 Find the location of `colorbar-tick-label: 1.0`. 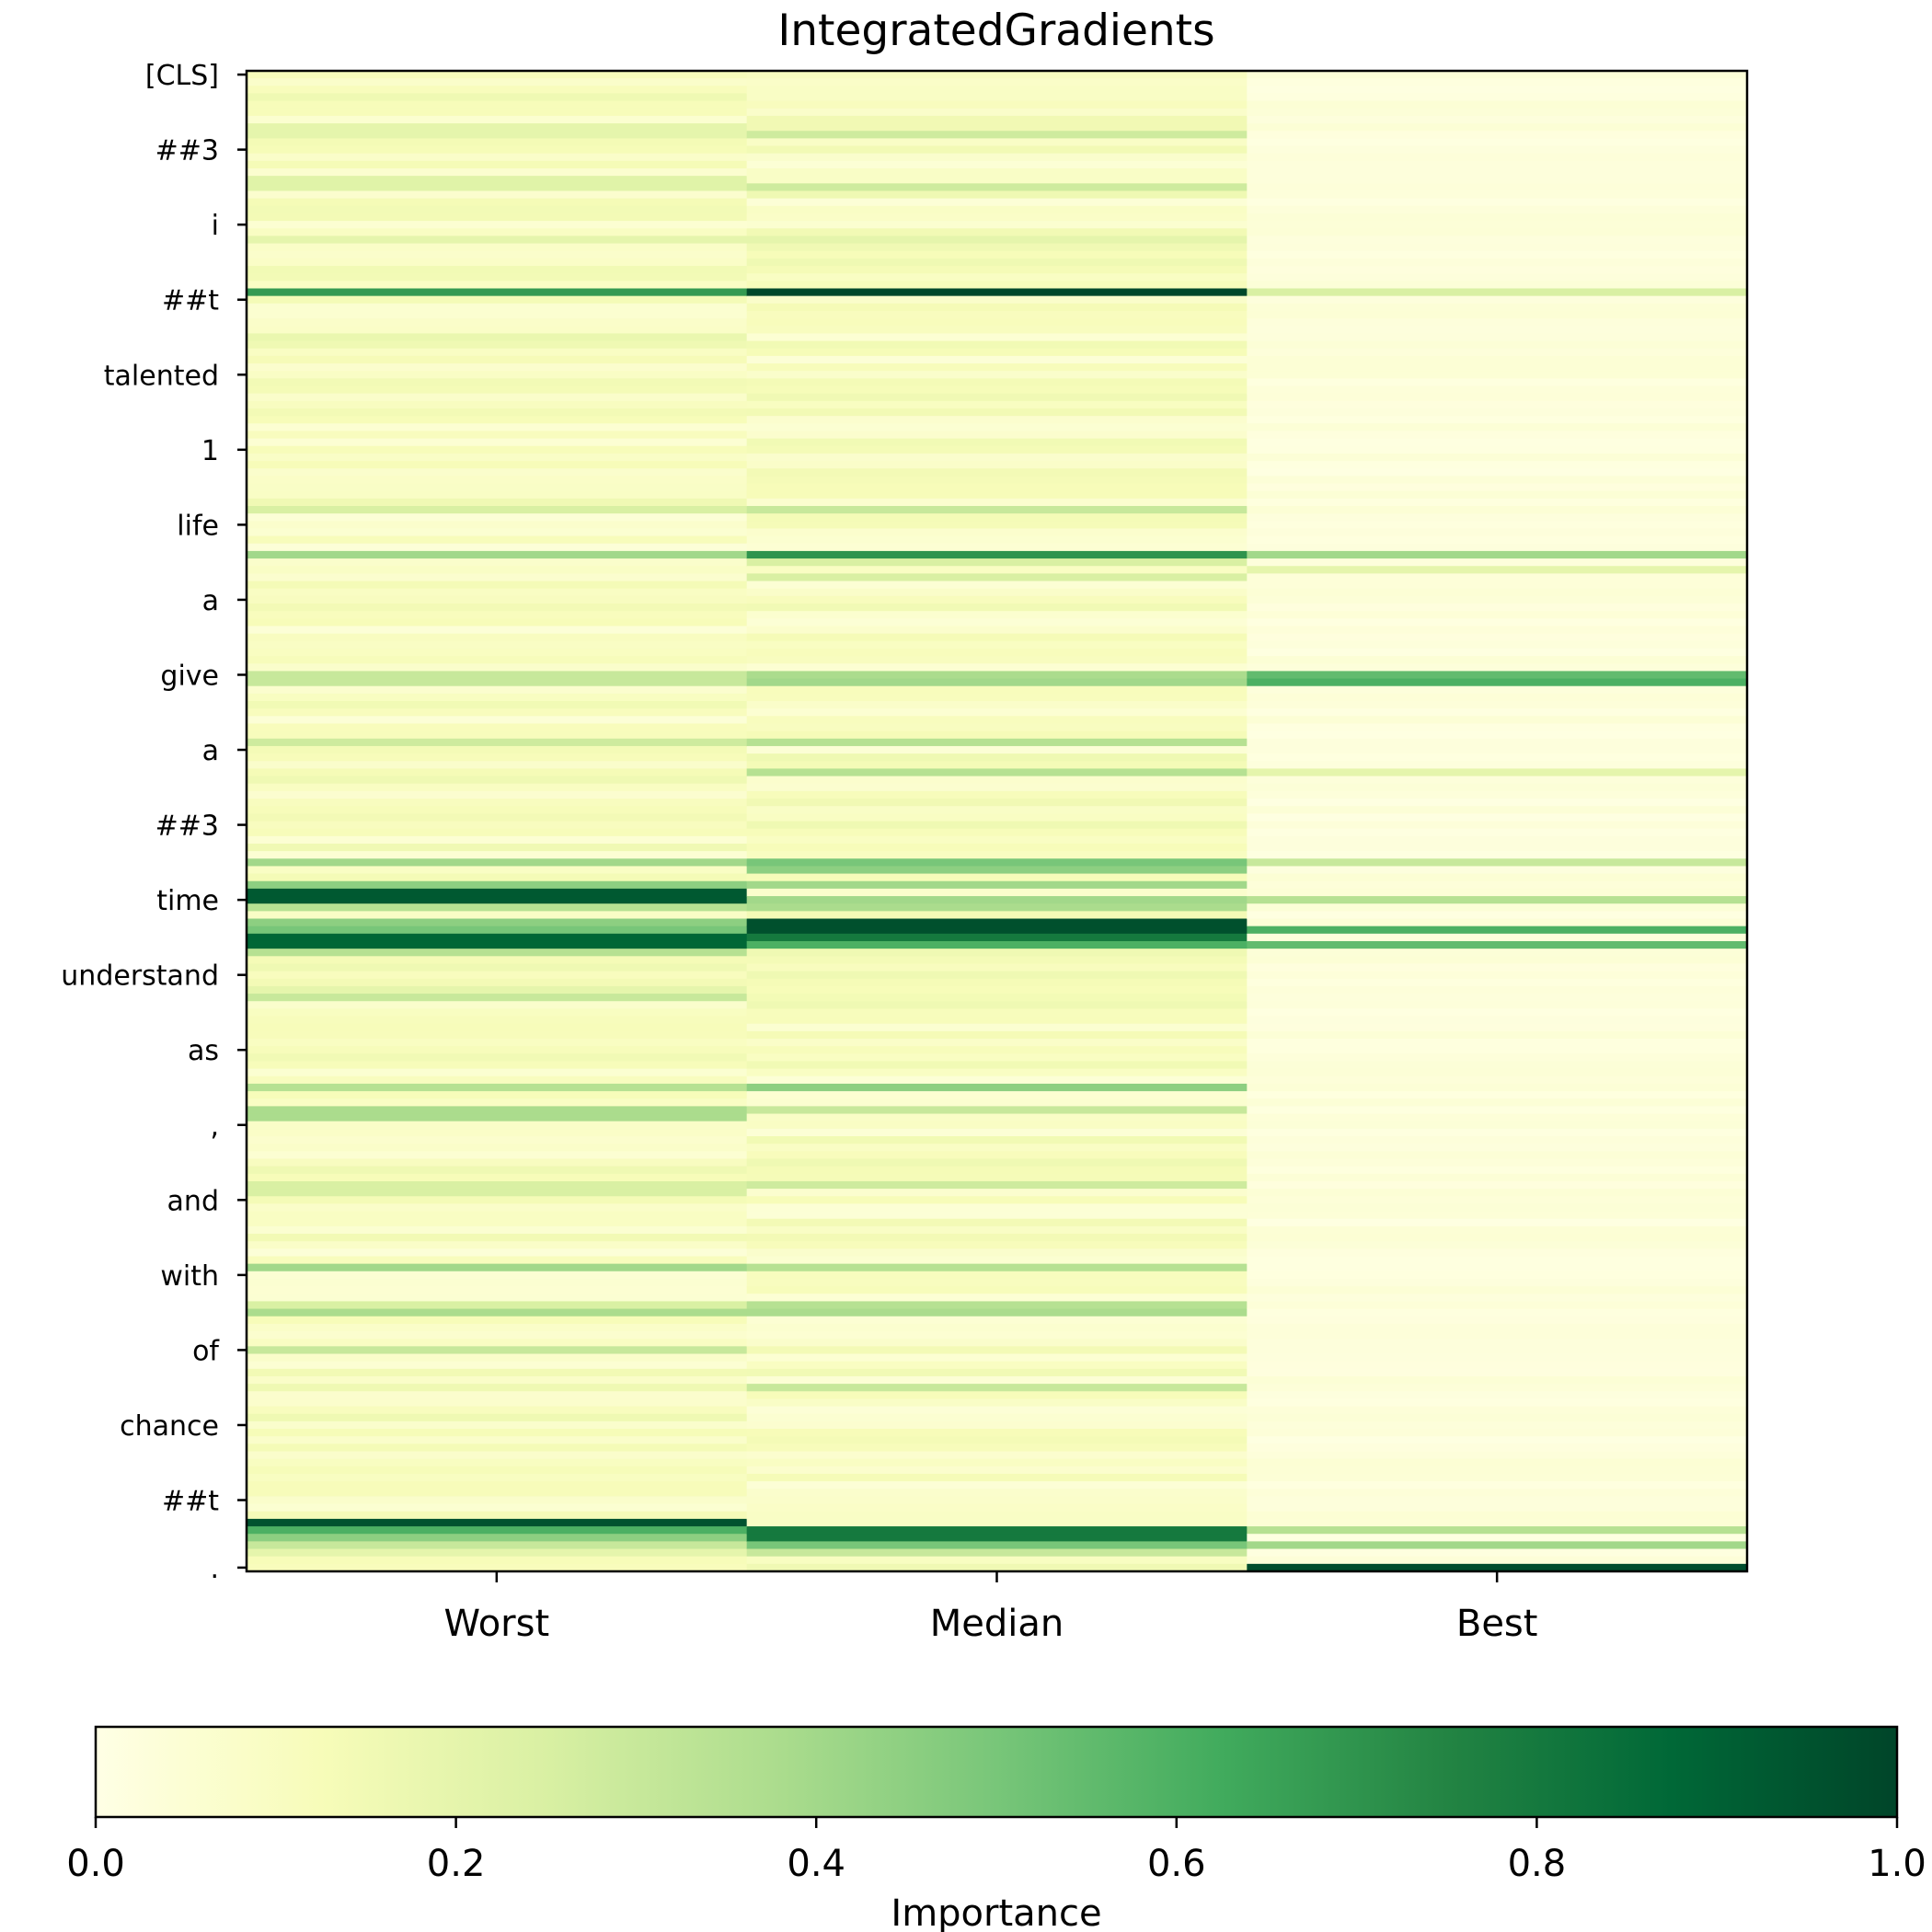

colorbar-tick-label: 1.0 is located at coordinates (1897, 1864).